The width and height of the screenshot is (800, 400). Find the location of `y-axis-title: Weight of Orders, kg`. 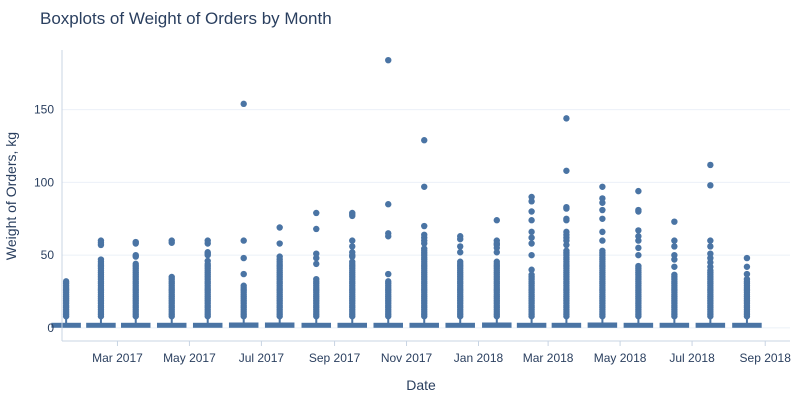

y-axis-title: Weight of Orders, kg is located at coordinates (11, 196).